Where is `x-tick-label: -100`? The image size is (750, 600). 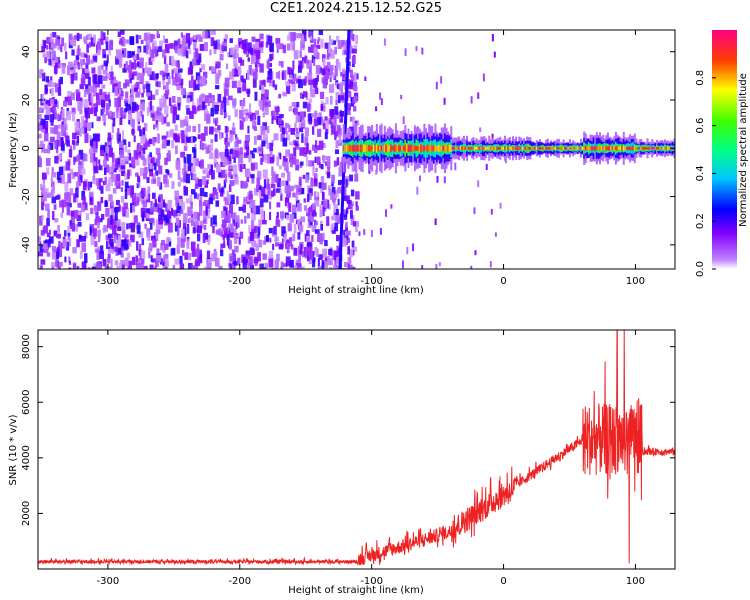 x-tick-label: -100 is located at coordinates (371, 281).